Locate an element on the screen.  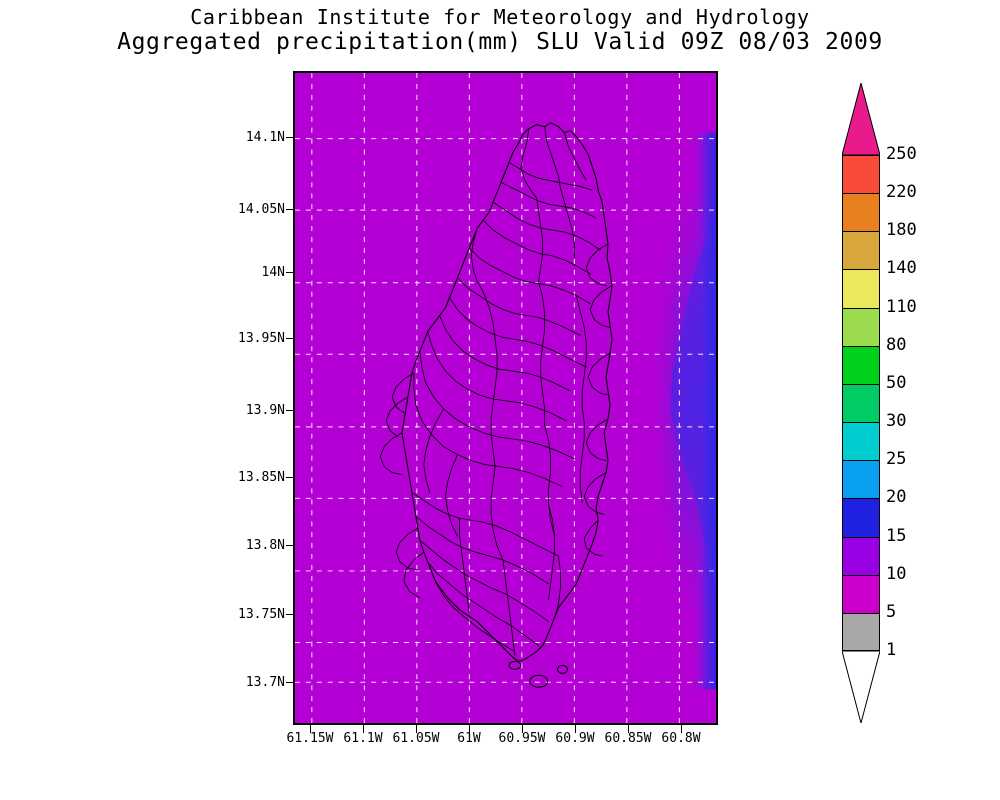
colorbar-label-110: 110 is located at coordinates (901, 306).